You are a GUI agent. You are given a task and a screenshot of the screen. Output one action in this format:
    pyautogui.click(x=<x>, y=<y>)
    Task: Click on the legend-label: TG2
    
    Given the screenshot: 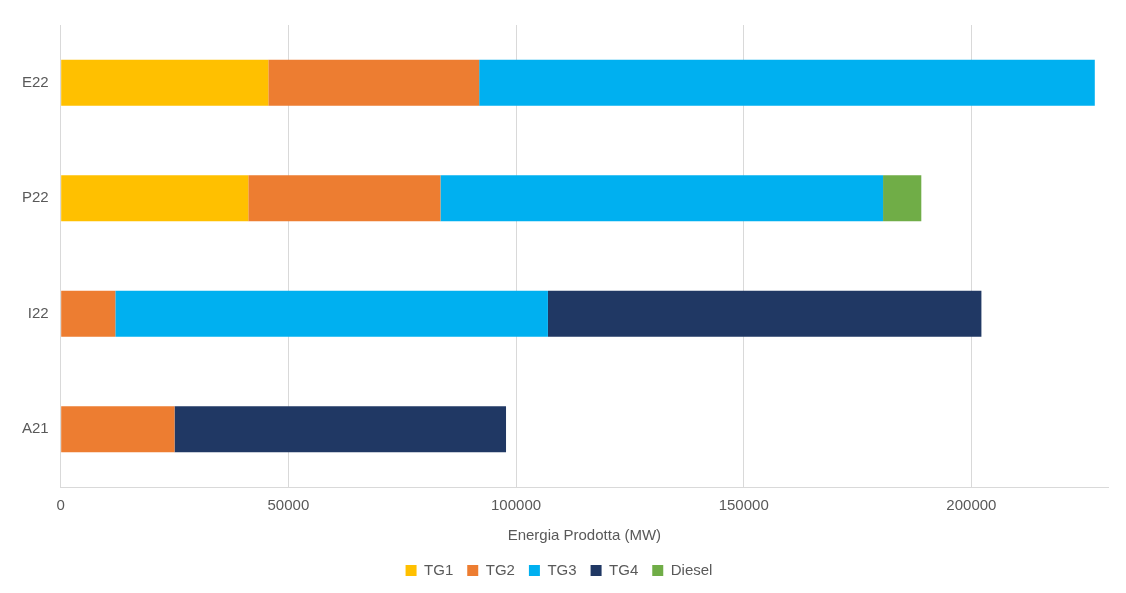 What is the action you would take?
    pyautogui.click(x=500, y=569)
    